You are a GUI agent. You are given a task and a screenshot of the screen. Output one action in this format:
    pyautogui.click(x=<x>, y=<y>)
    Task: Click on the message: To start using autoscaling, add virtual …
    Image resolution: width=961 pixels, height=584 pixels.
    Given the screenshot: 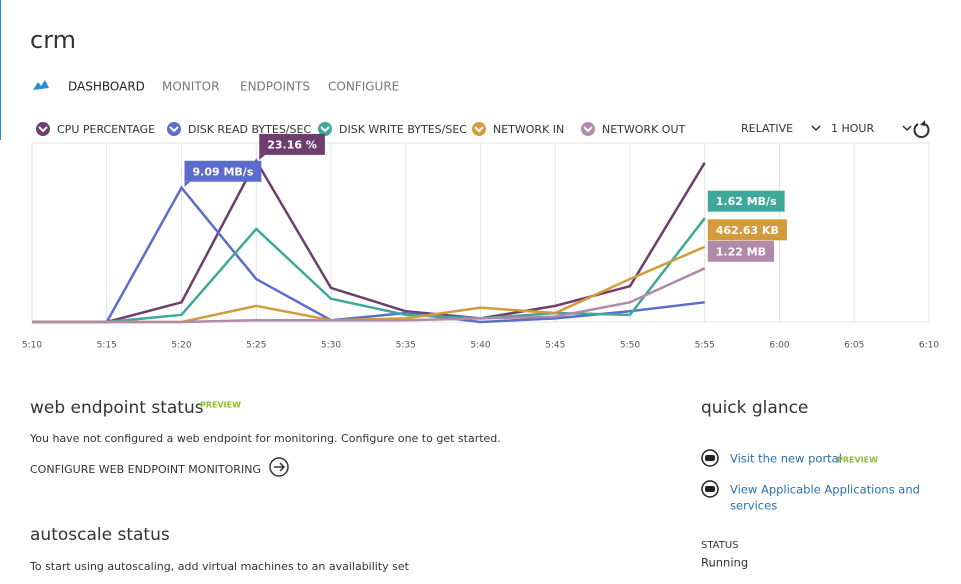 What is the action you would take?
    pyautogui.click(x=219, y=566)
    